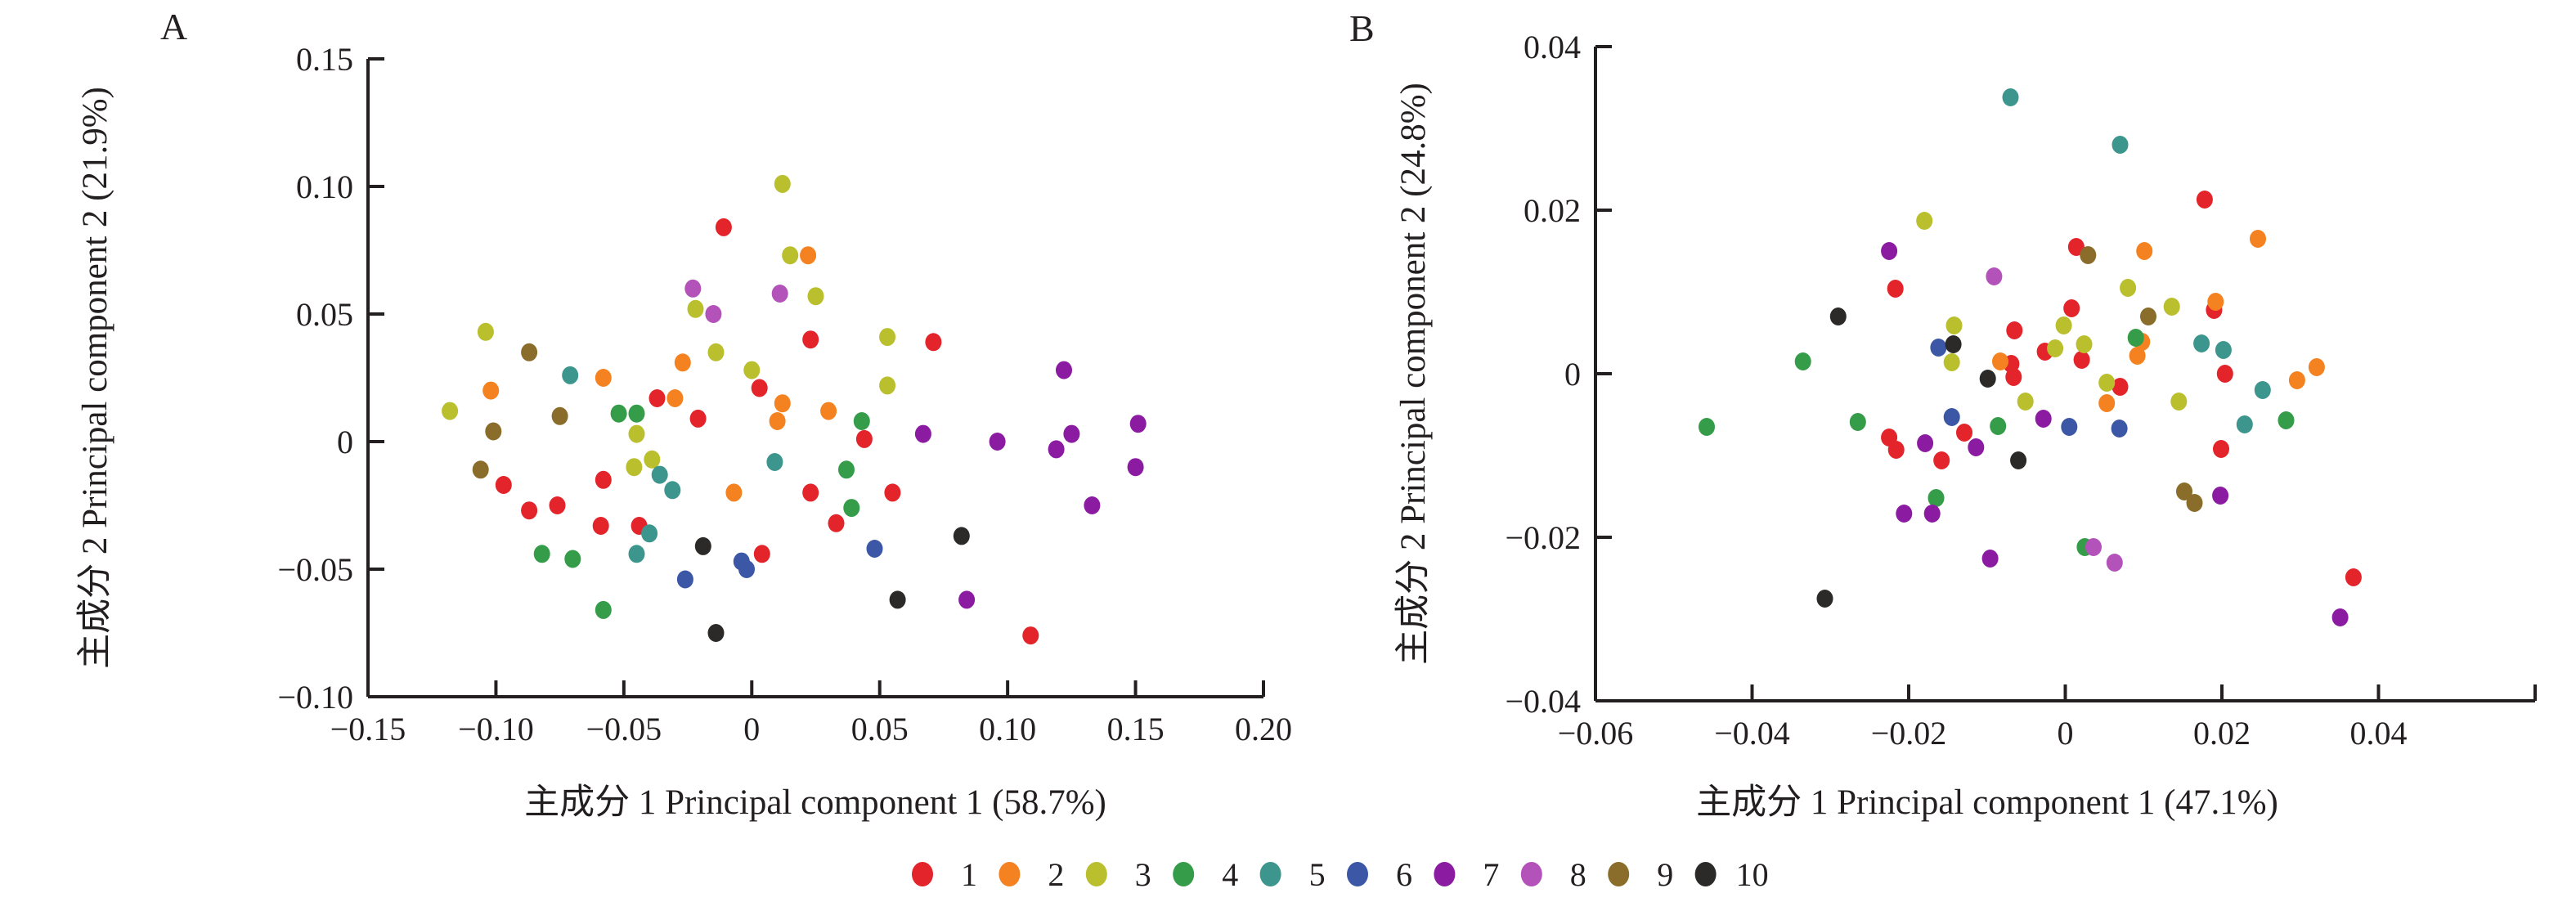  I want to click on x-tick-label: −0.05, so click(624, 729).